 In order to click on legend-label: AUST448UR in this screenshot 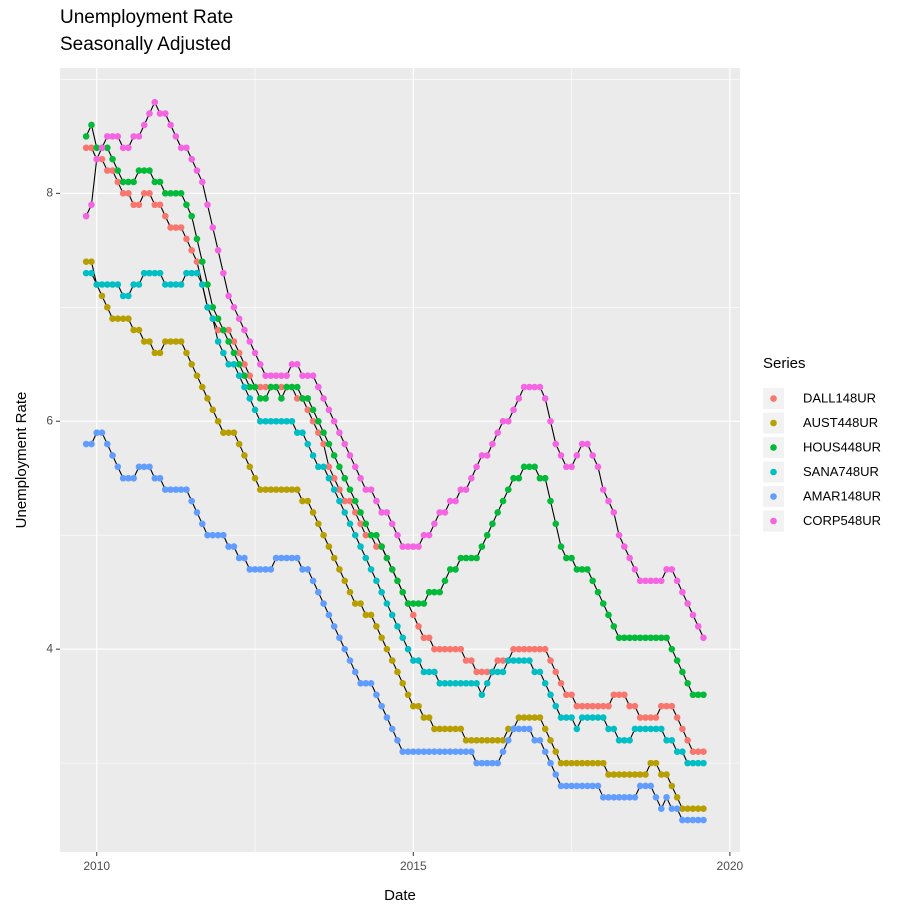, I will do `click(840, 422)`.